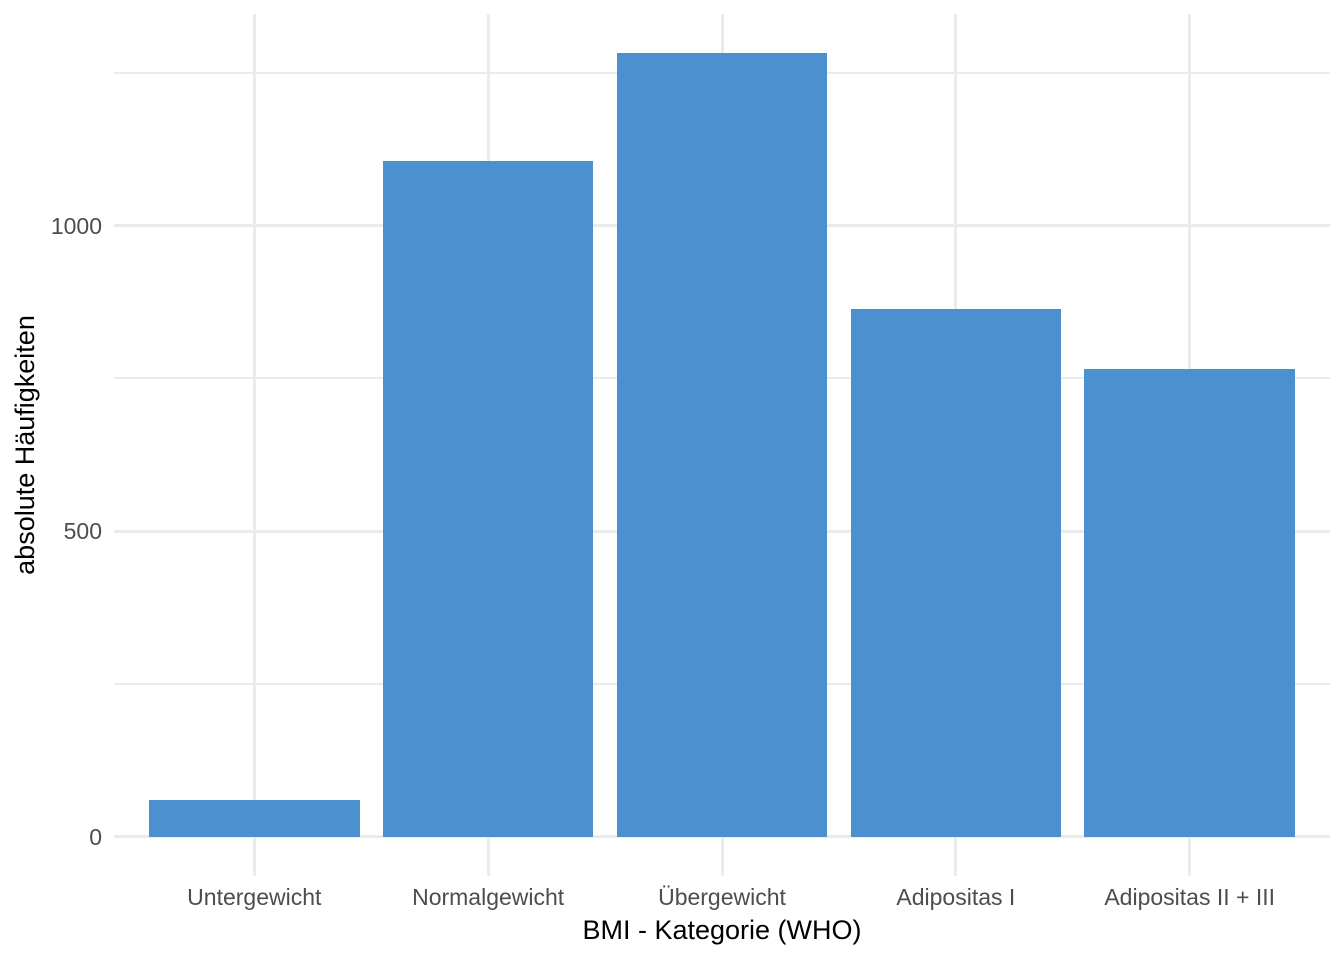  What do you see at coordinates (1189, 603) in the screenshot?
I see `bar-adipositas-ii-iii` at bounding box center [1189, 603].